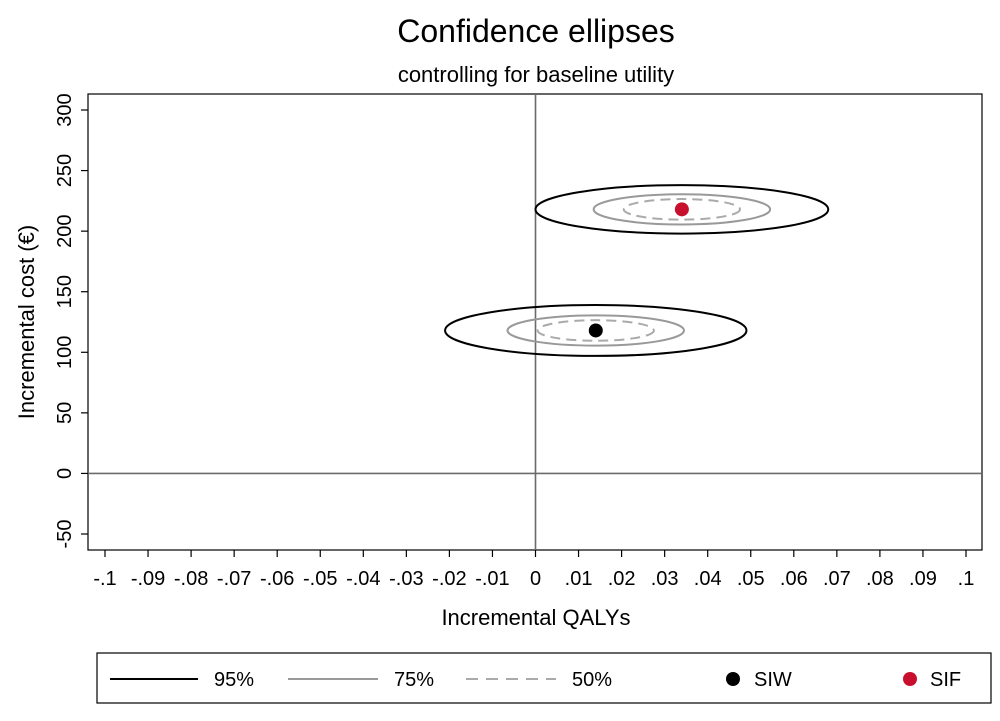  Describe the element at coordinates (191, 579) in the screenshot. I see `x-tick-label: -.08` at that location.